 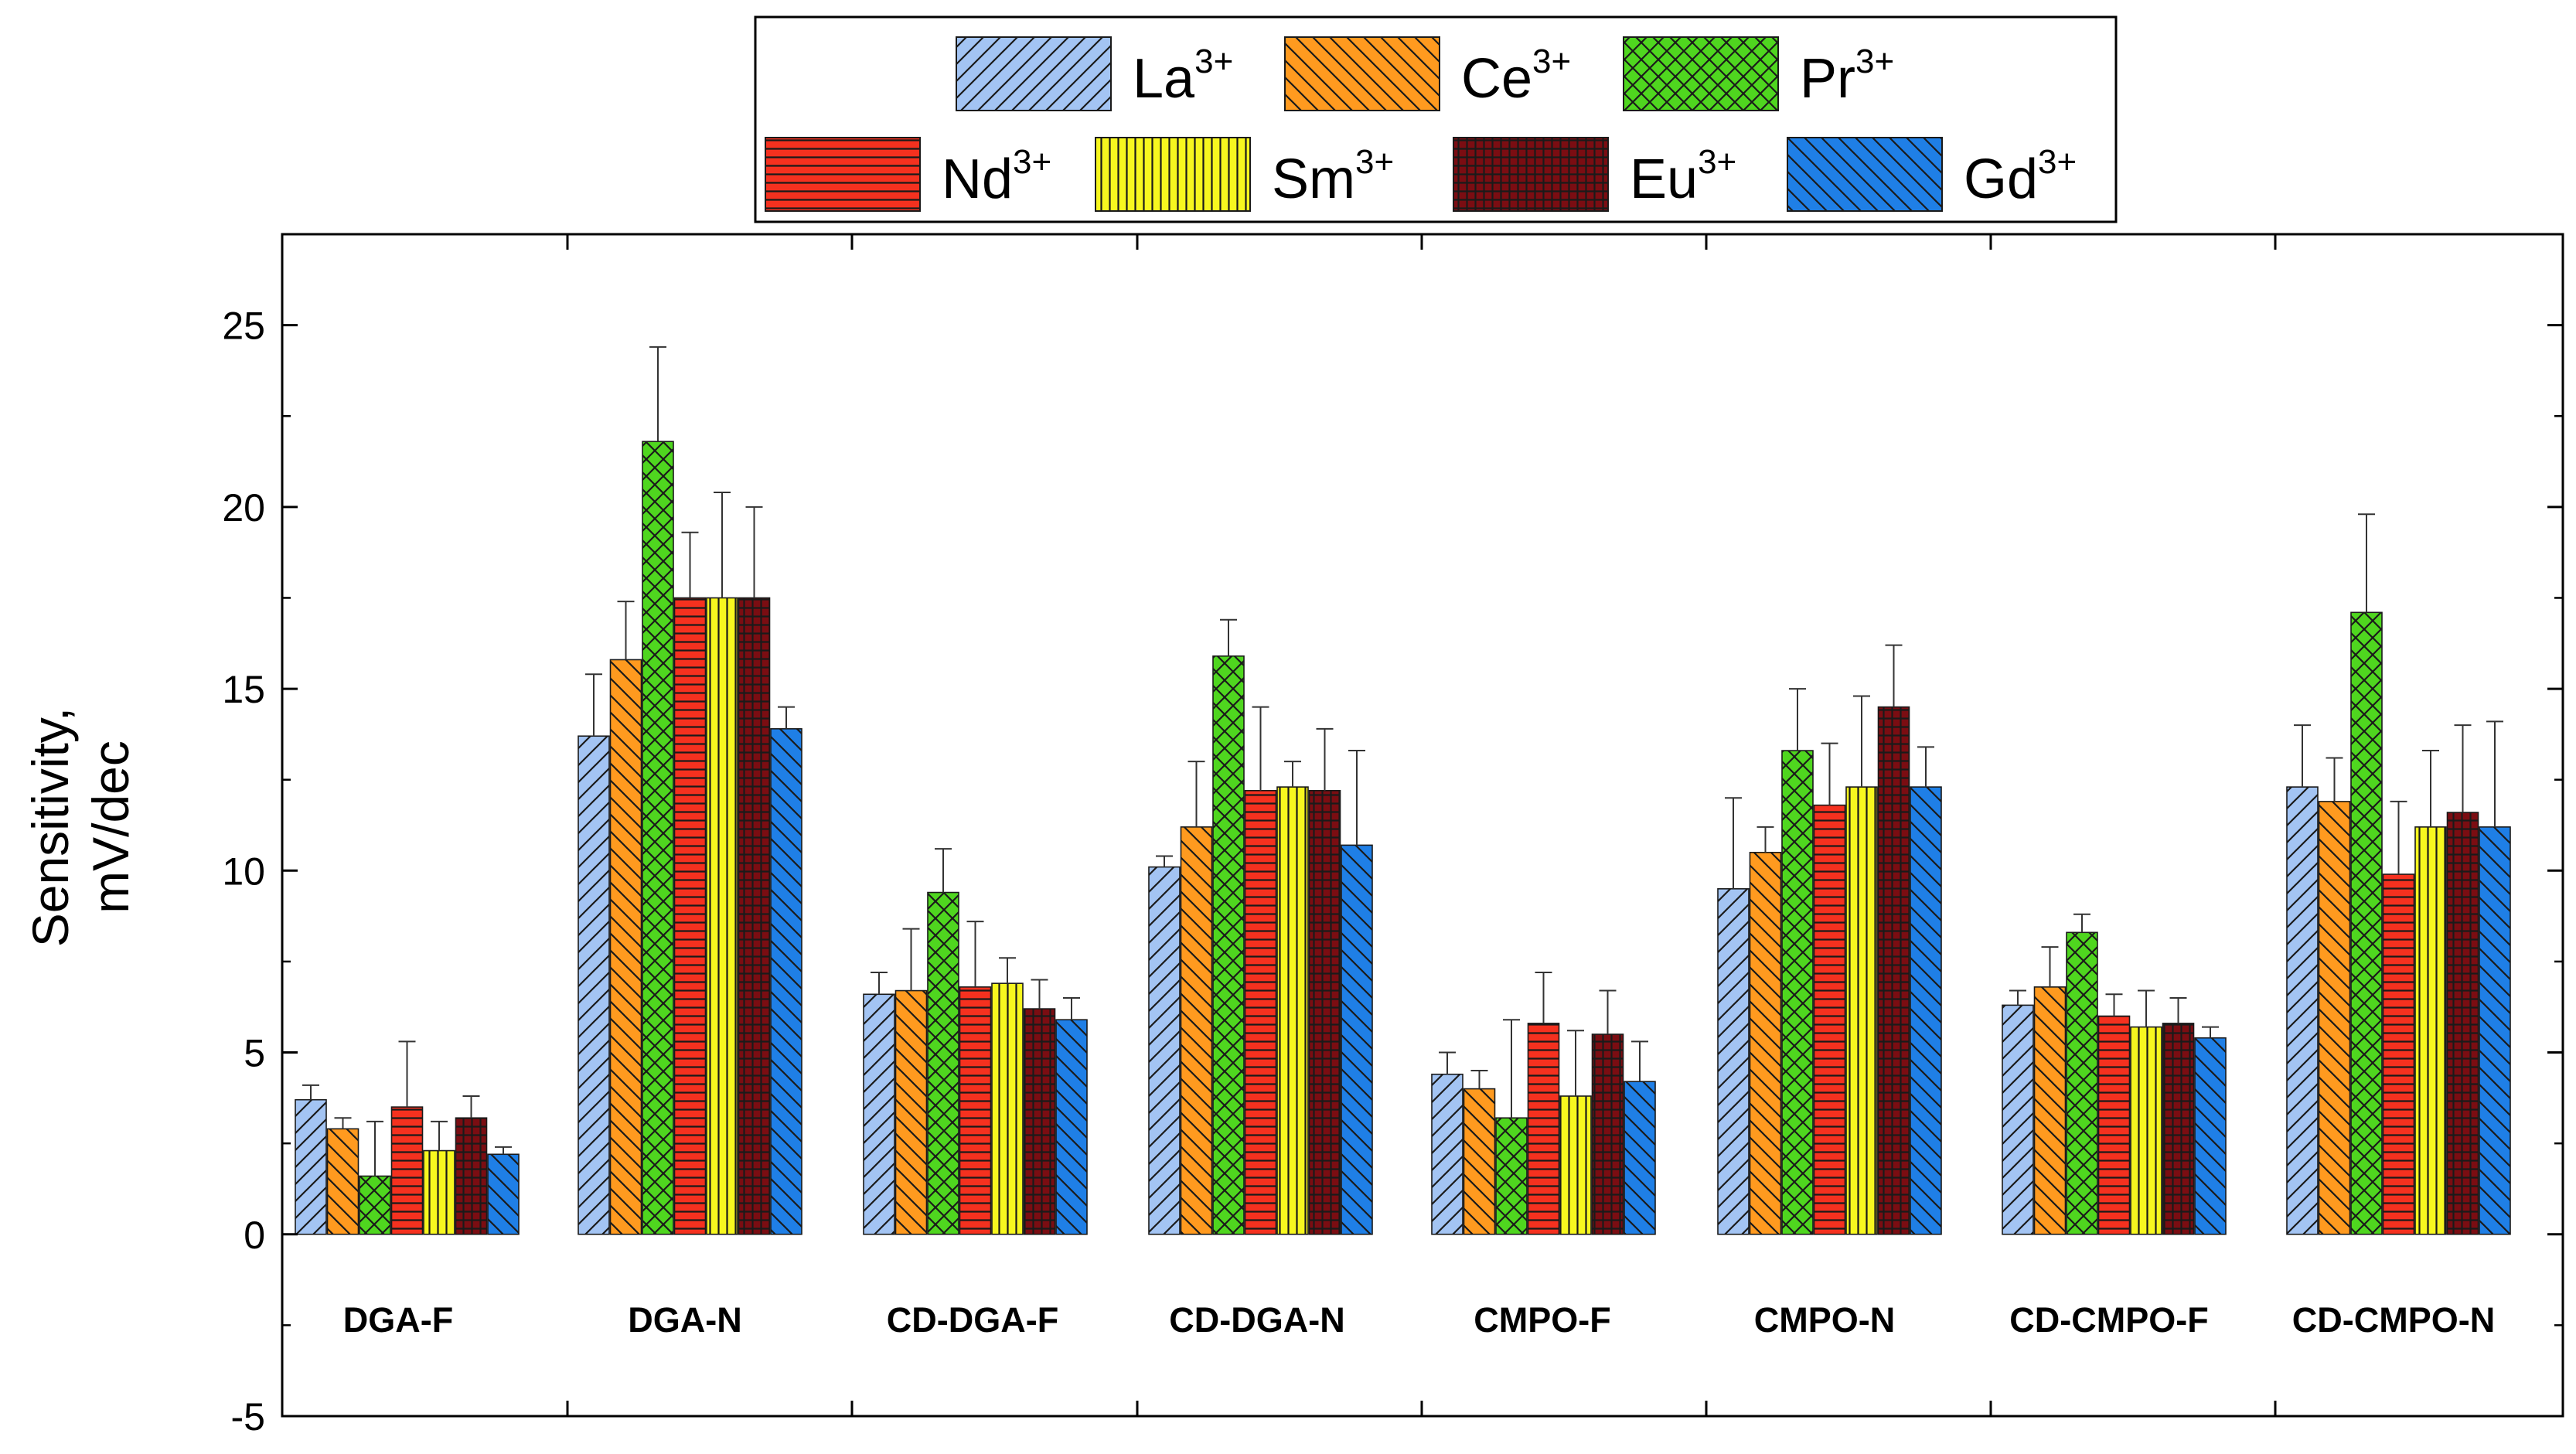 What do you see at coordinates (1357, 1039) in the screenshot?
I see `bar-gd-cd-dga-n` at bounding box center [1357, 1039].